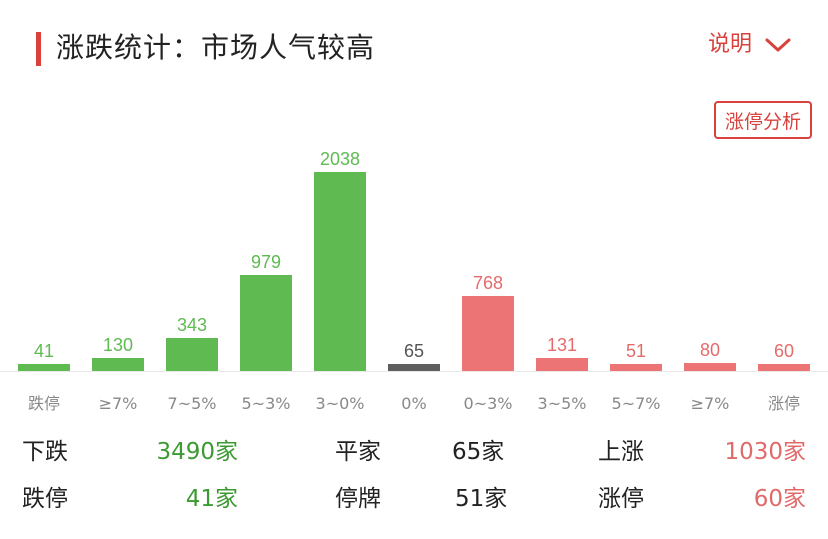 The image size is (828, 539). I want to click on limit-down-label: 跌停, so click(45, 499).